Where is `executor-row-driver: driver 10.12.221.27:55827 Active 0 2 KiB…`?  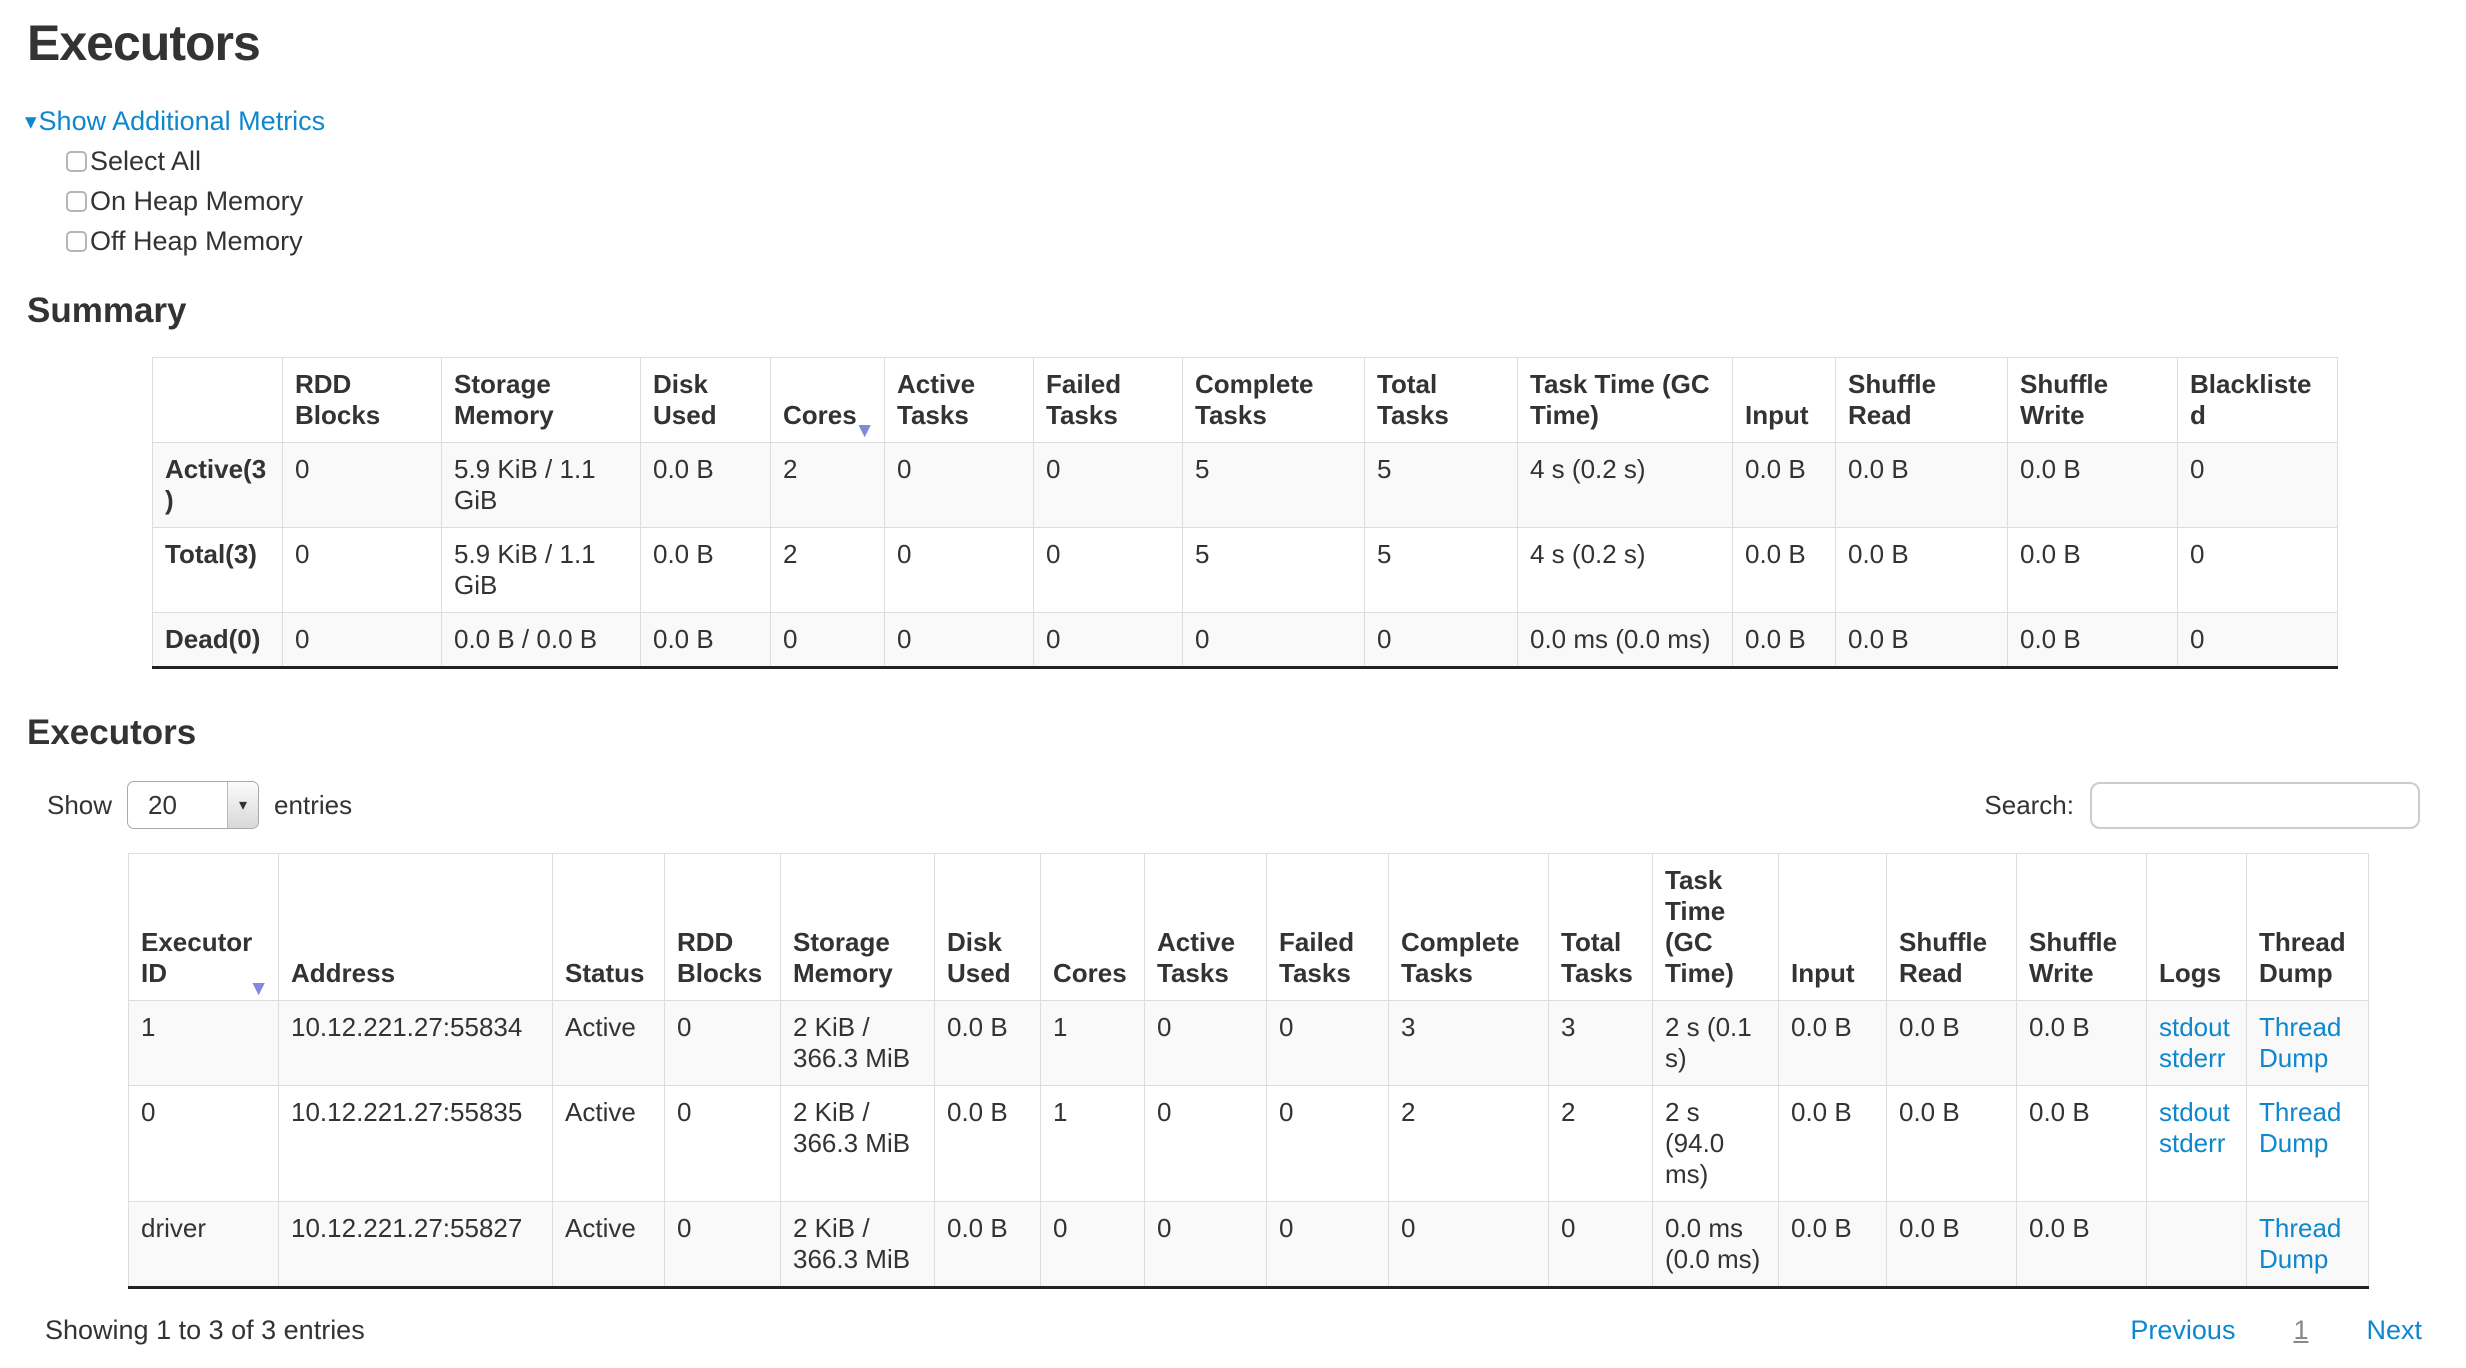
executor-row-driver: driver 10.12.221.27:55827 Active 0 2 KiB… is located at coordinates (1248, 1245).